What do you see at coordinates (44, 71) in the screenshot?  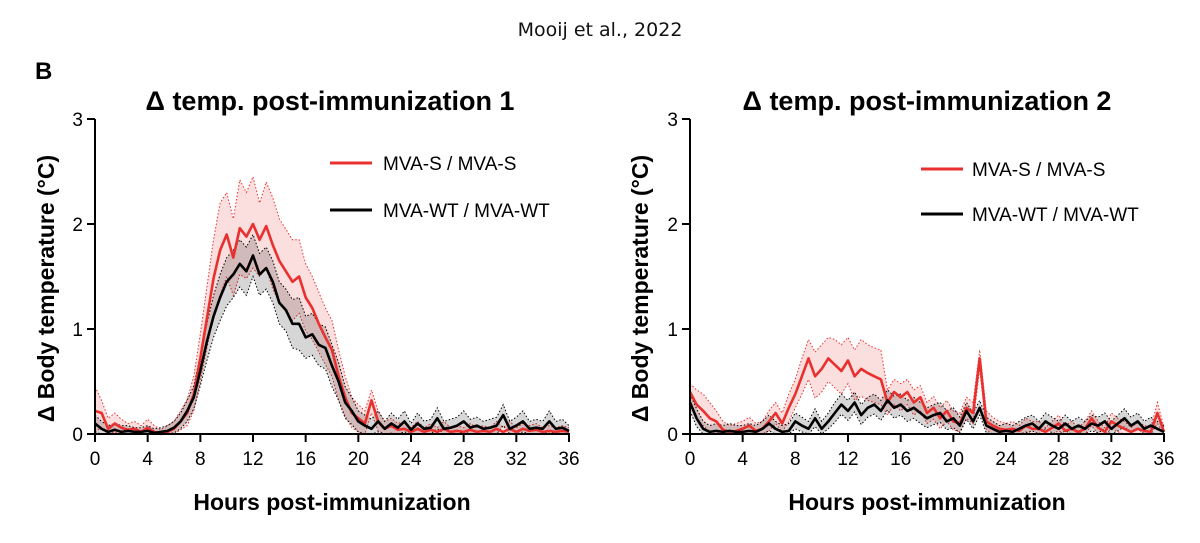 I see `panel-label: B` at bounding box center [44, 71].